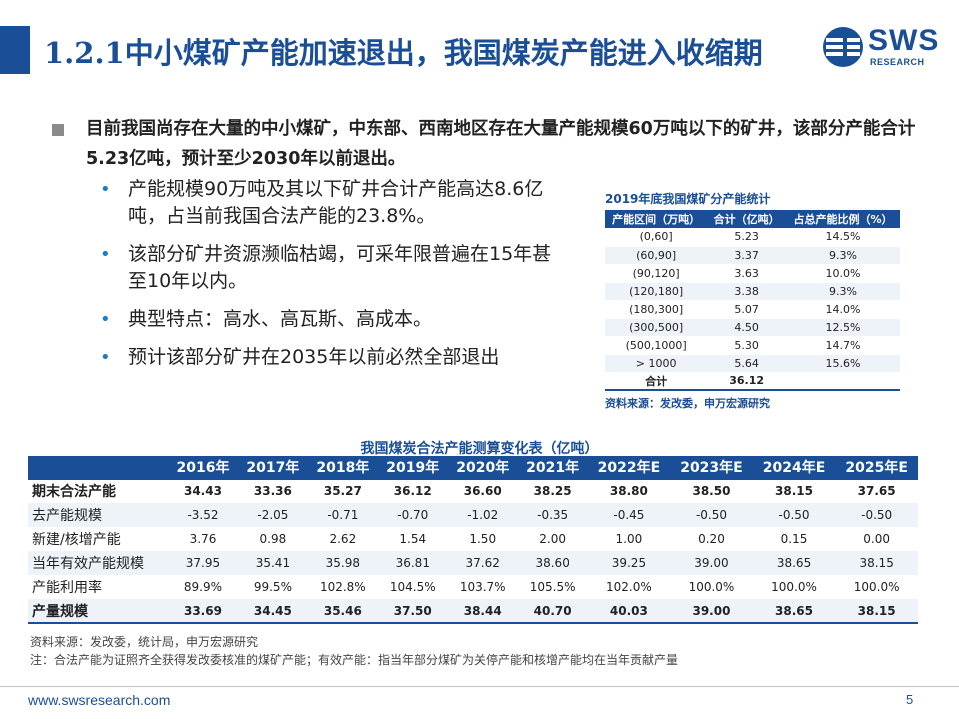 This screenshot has width=959, height=719. What do you see at coordinates (794, 539) in the screenshot?
I see `table-cell: 0.15` at bounding box center [794, 539].